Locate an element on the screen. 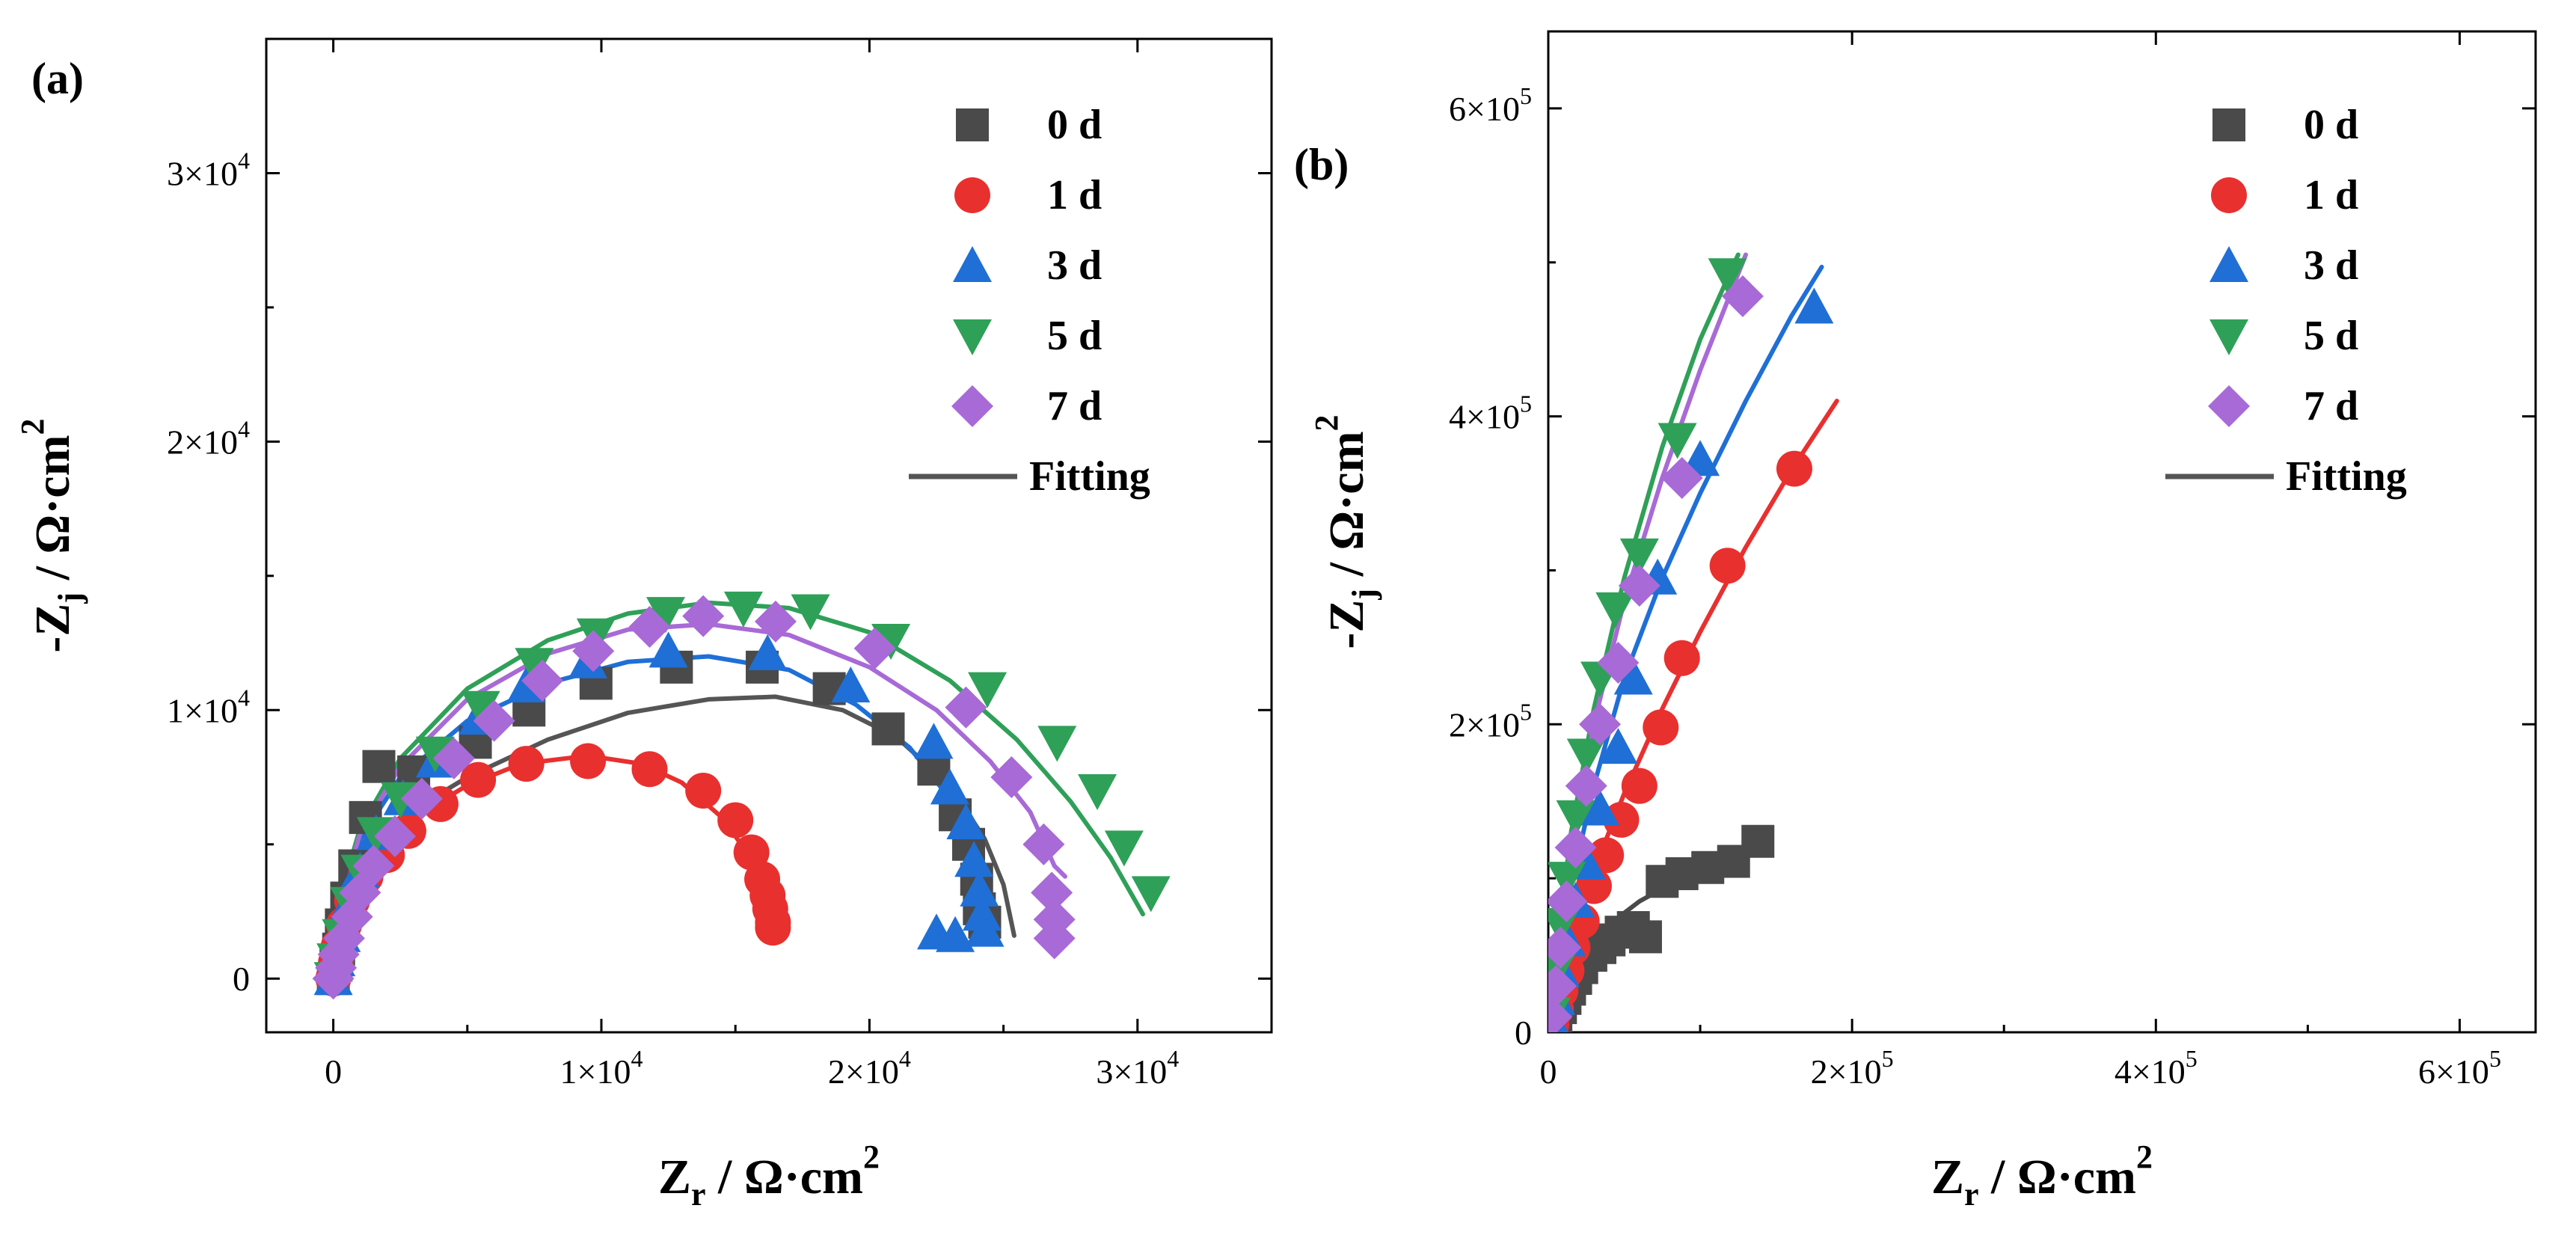 This screenshot has width=2576, height=1235. legend-label: 1 d is located at coordinates (2331, 195).